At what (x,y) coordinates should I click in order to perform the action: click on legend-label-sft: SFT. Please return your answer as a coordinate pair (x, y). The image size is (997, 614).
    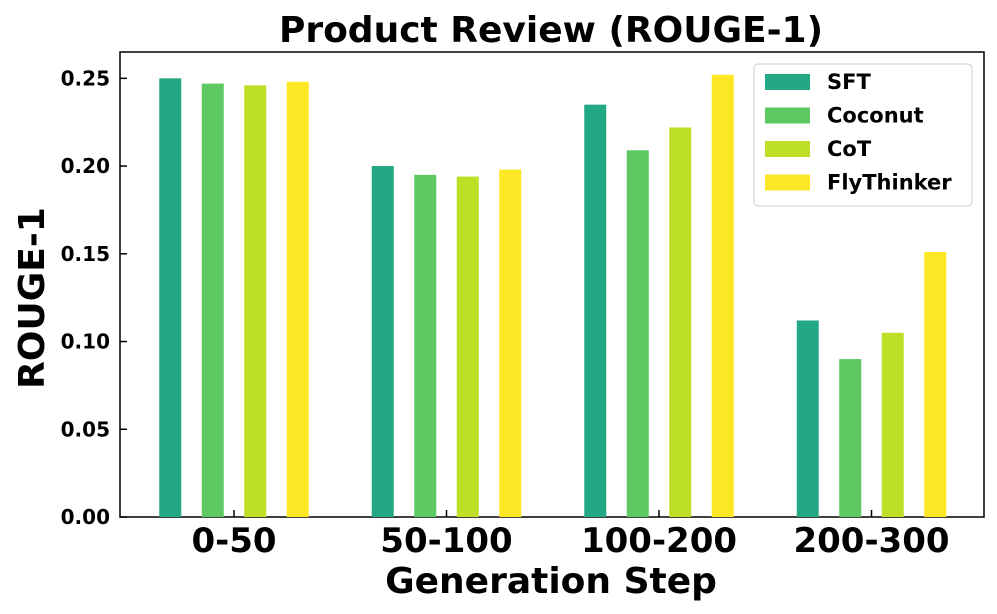
    Looking at the image, I should click on (849, 82).